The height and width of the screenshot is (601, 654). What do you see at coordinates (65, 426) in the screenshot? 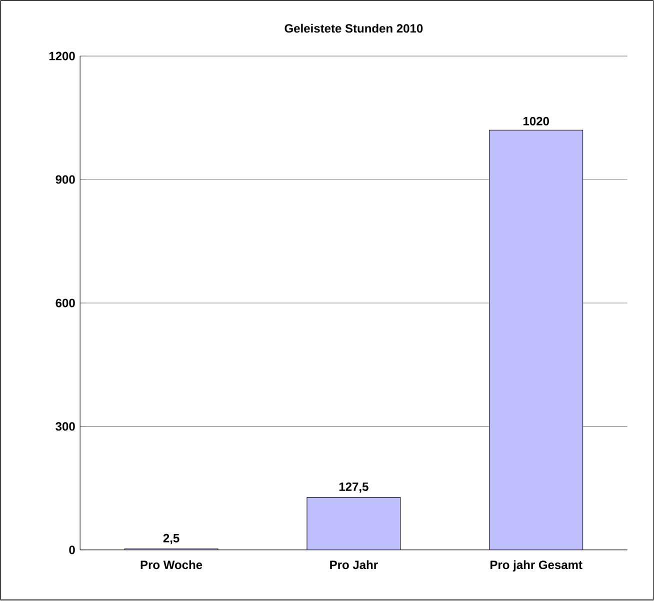
I see `y-tick-label: 300` at bounding box center [65, 426].